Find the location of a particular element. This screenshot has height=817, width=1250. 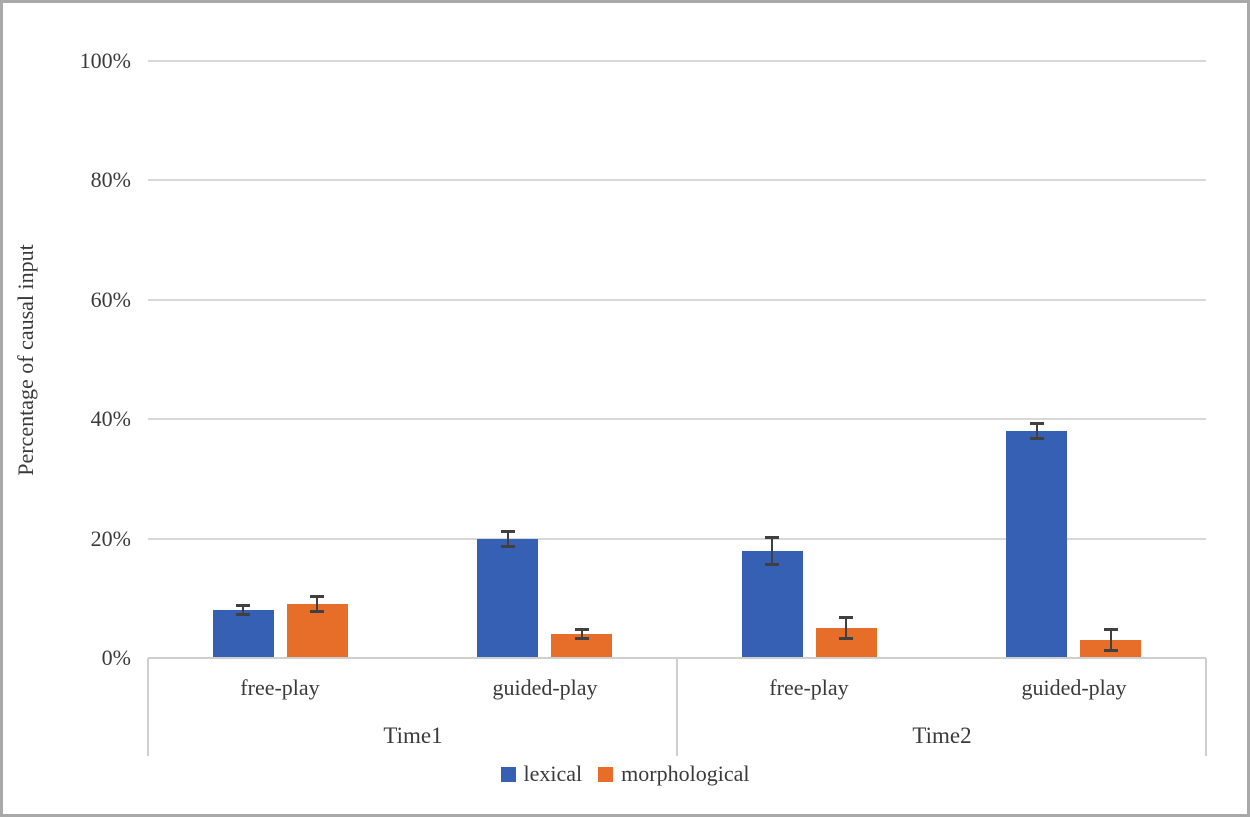

y-axis-title: Percentage of causal input is located at coordinates (25, 360).